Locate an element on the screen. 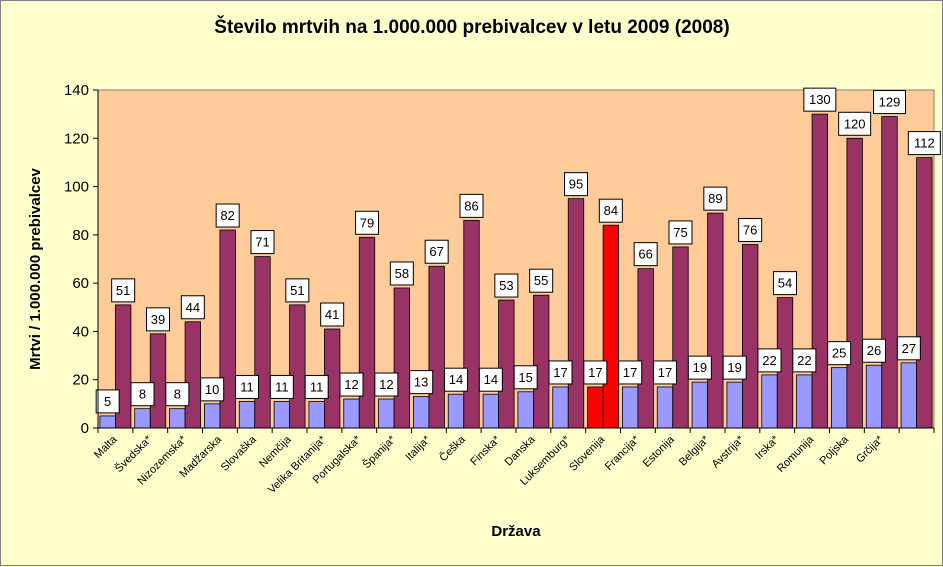  data-label-first-svedska-box is located at coordinates (142, 394).